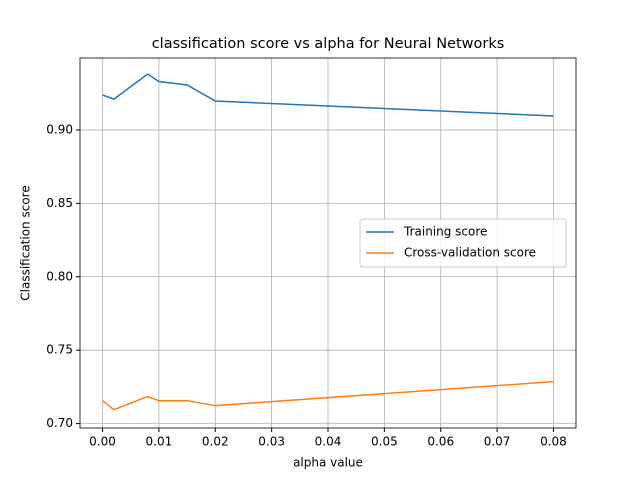 This screenshot has width=640, height=480. I want to click on y-tick-label: 0.75, so click(59, 350).